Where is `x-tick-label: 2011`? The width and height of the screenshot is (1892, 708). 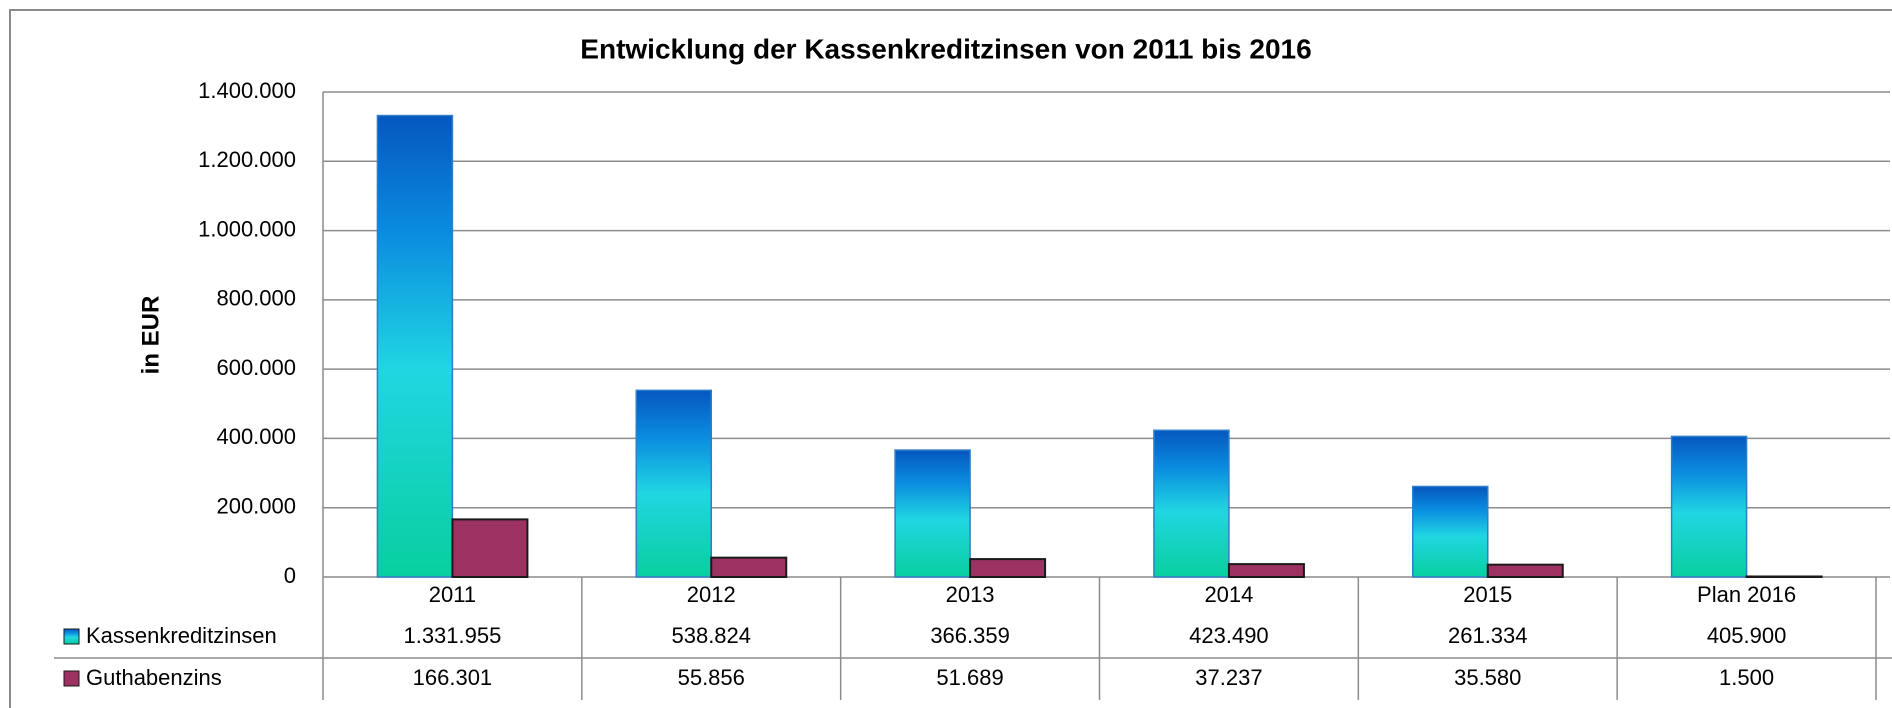
x-tick-label: 2011 is located at coordinates (452, 594).